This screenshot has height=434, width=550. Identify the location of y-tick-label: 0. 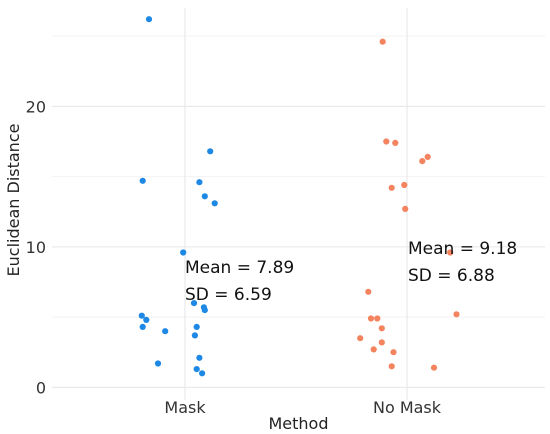
(41, 387).